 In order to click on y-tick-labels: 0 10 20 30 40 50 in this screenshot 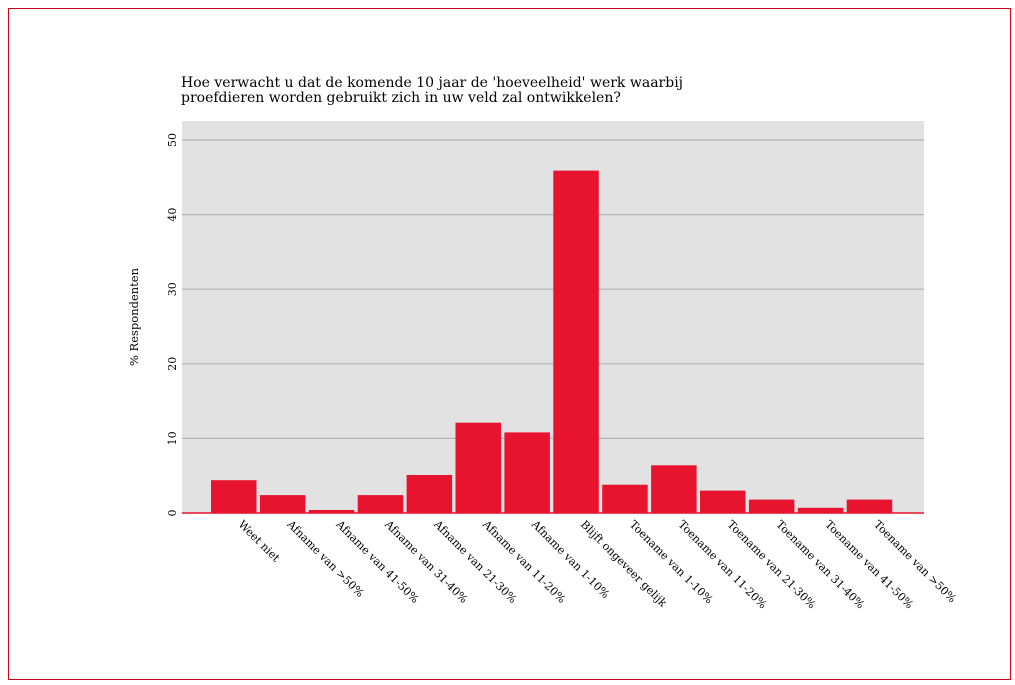, I will do `click(172, 325)`.